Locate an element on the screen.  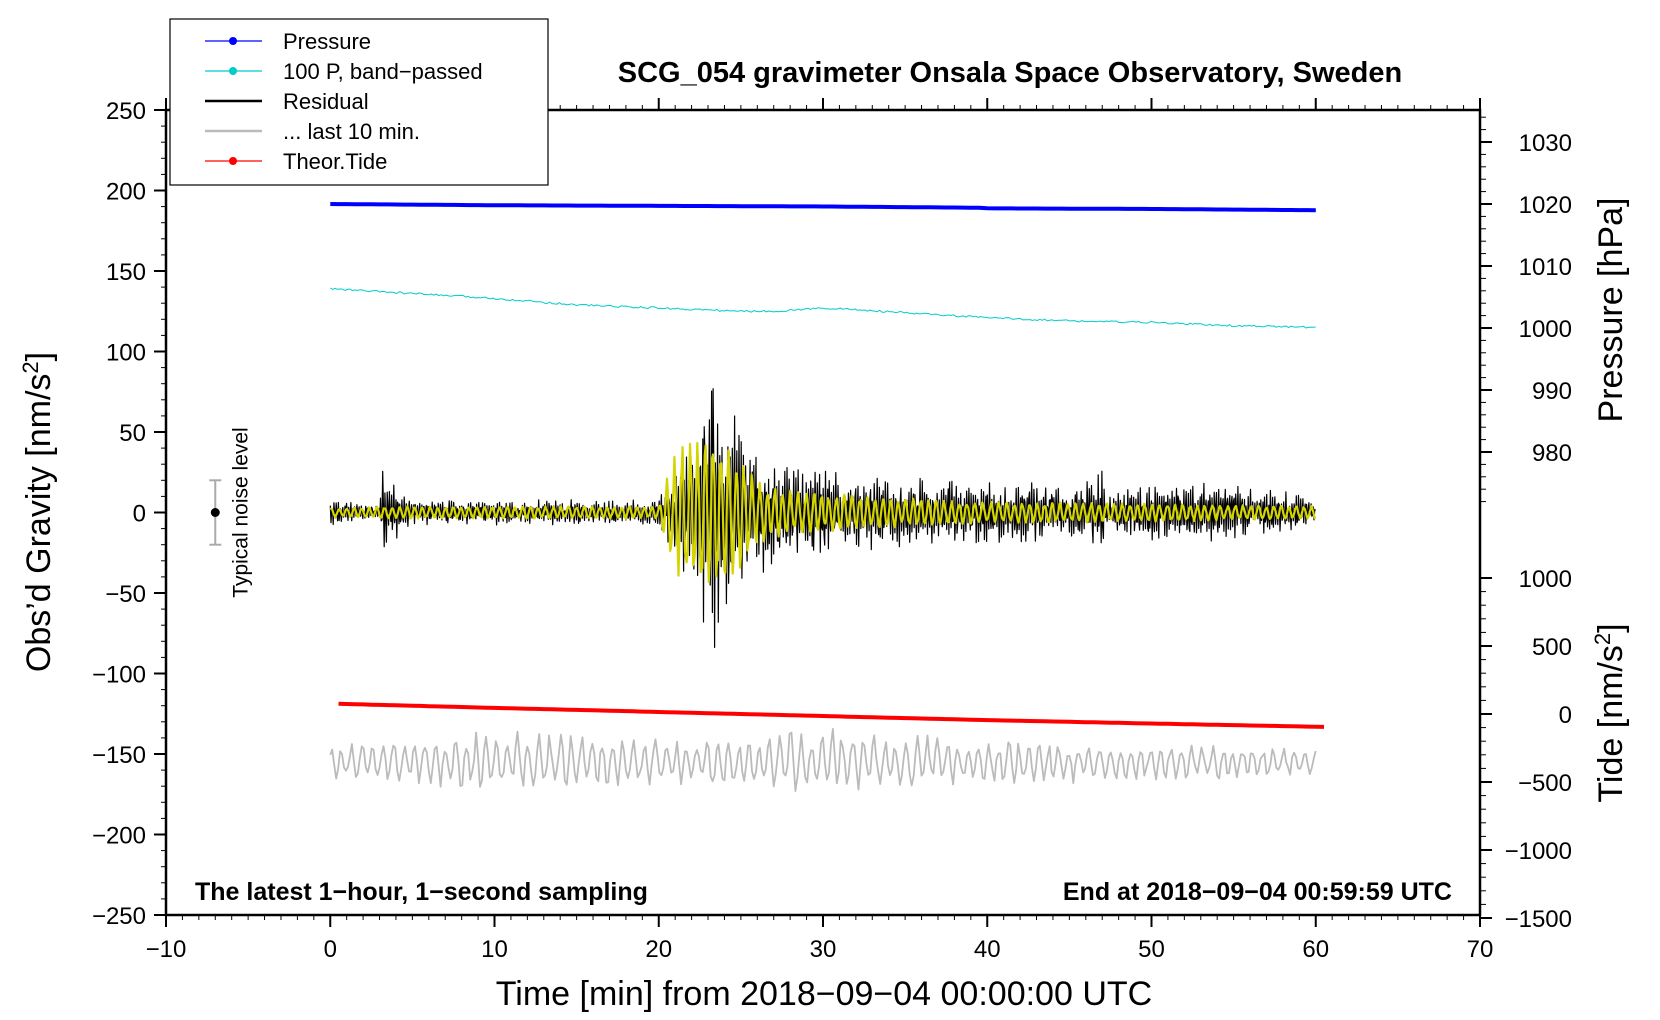
x-tick-label: 60 is located at coordinates (1315, 949).